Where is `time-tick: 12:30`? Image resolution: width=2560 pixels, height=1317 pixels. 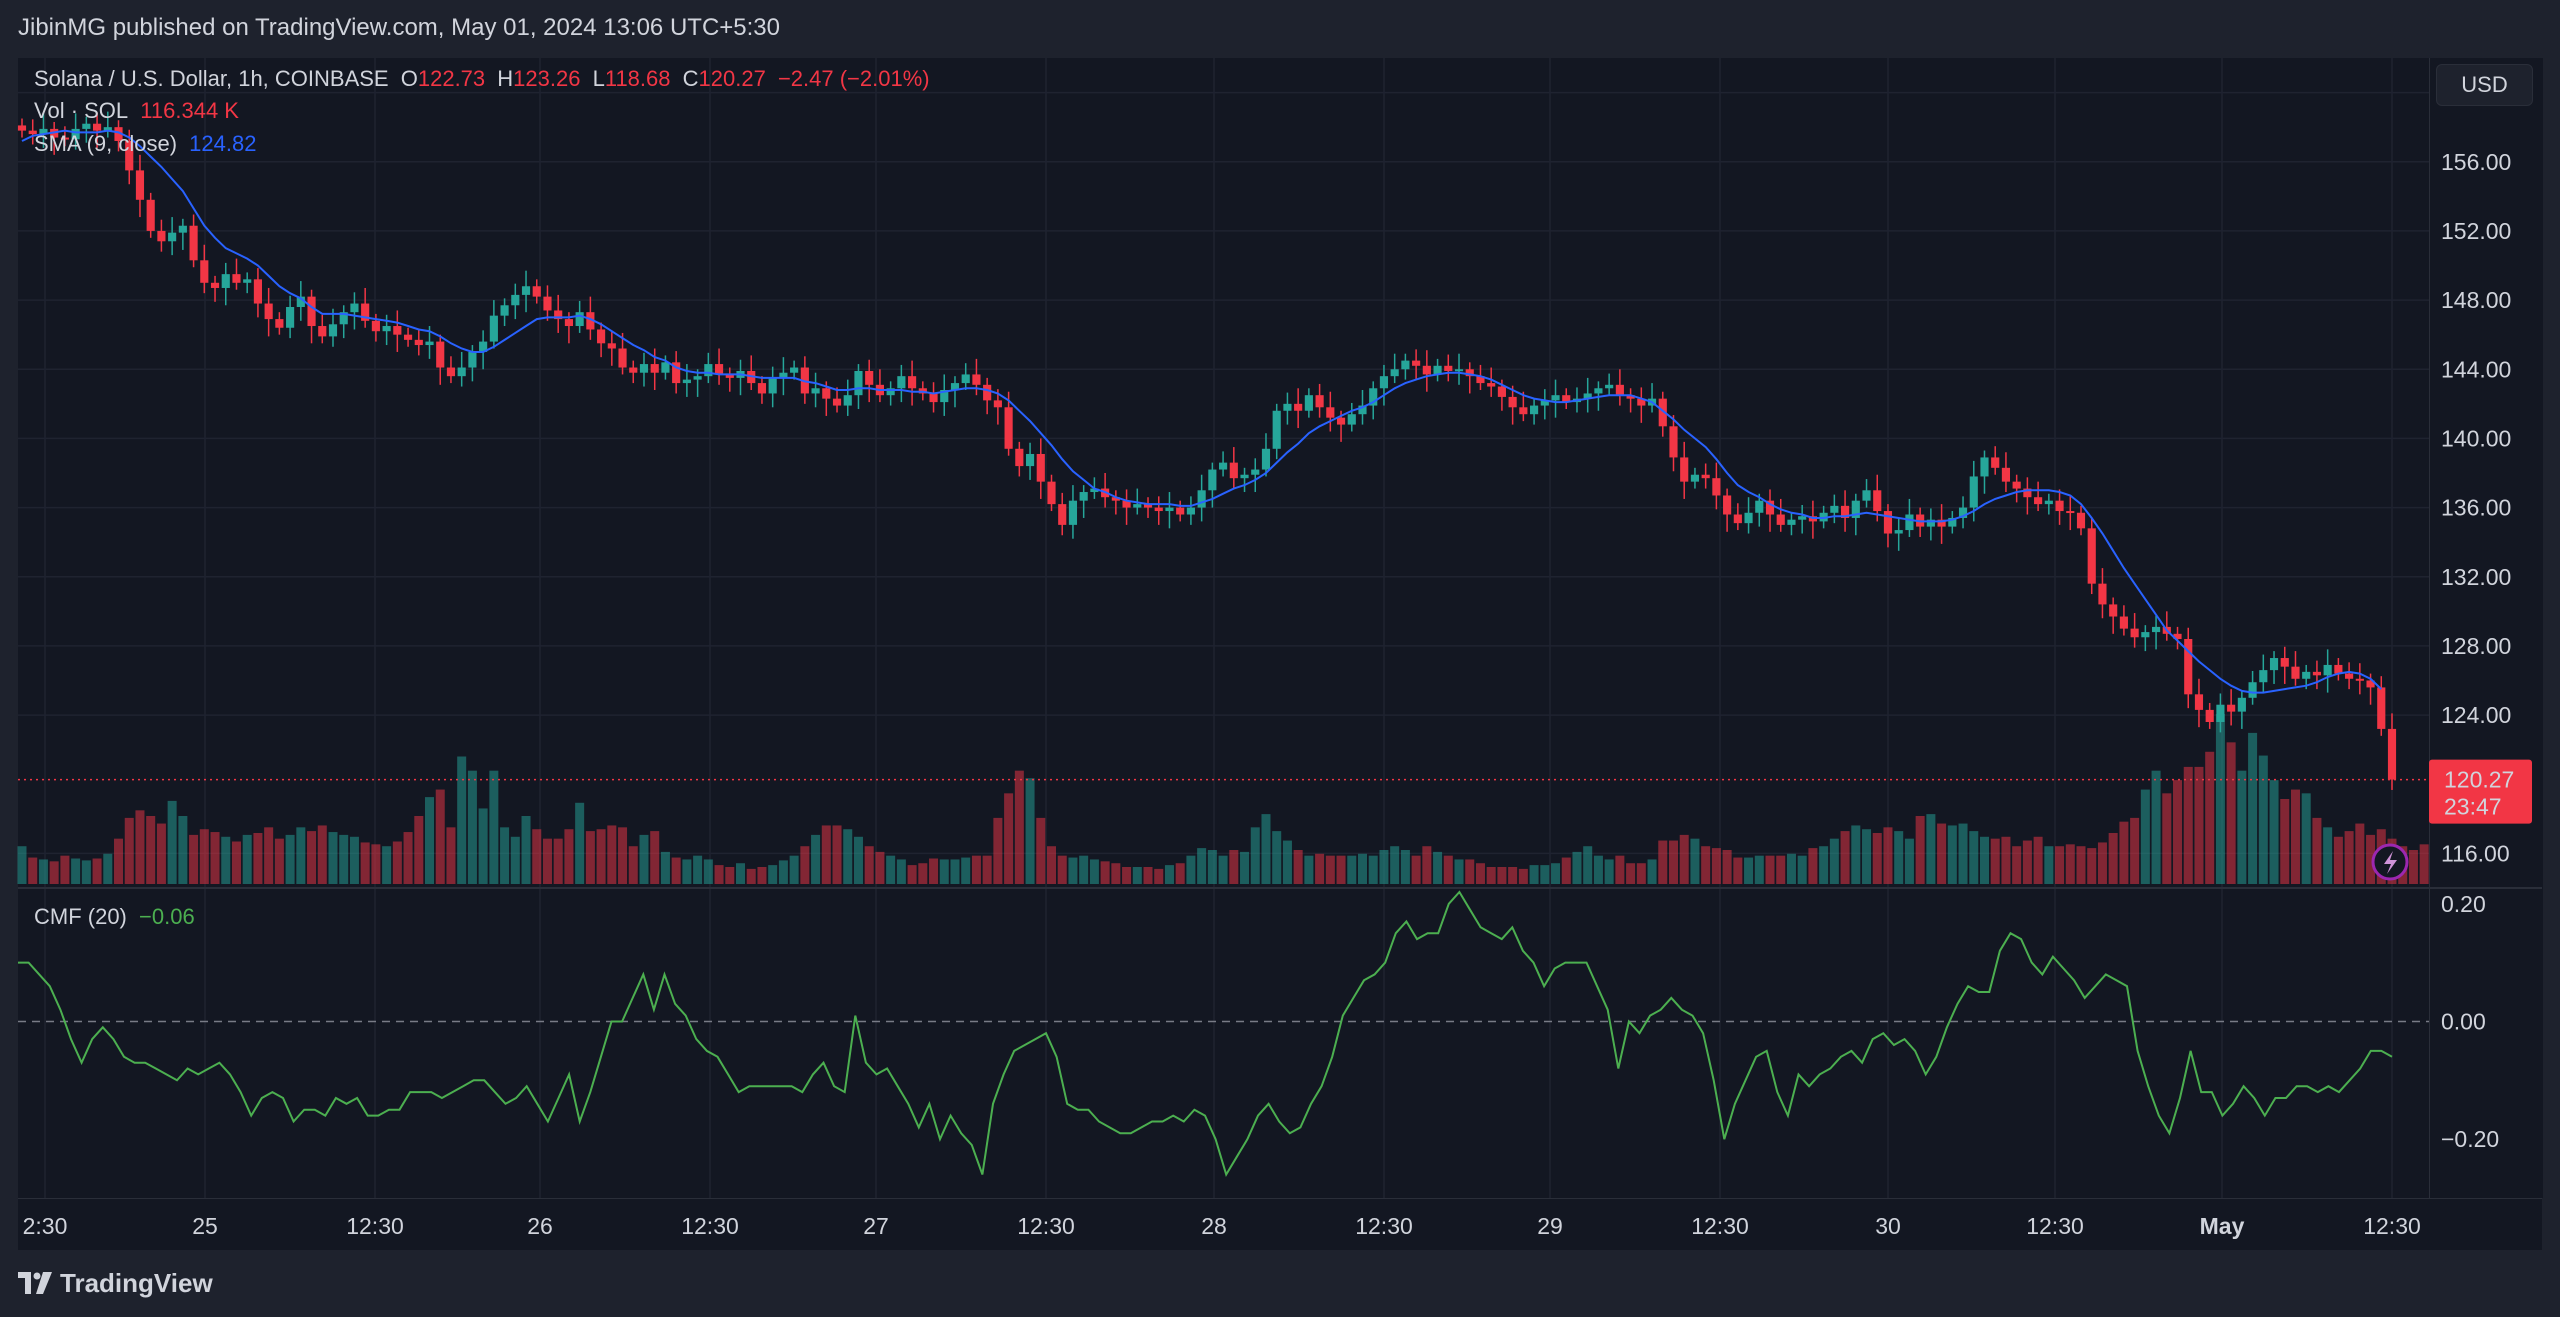 time-tick: 12:30 is located at coordinates (1384, 1226).